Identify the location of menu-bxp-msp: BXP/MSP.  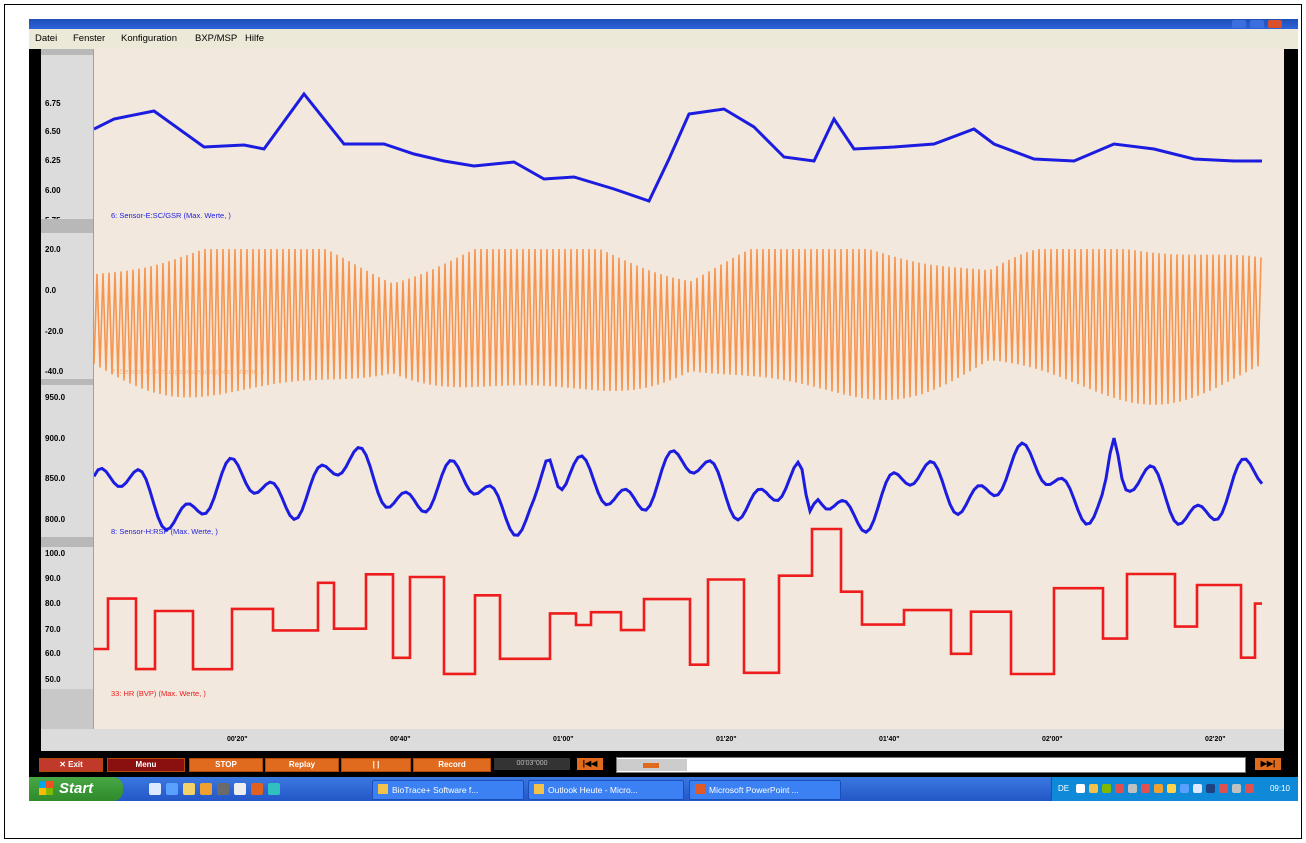
(216, 38).